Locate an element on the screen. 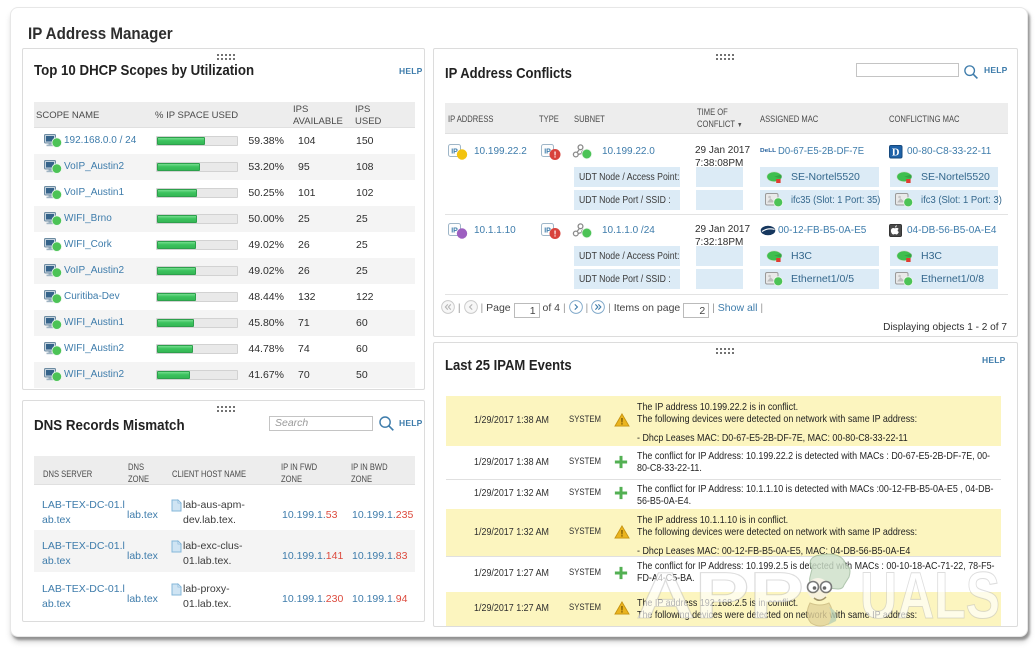 This screenshot has width=1036, height=649. svg-text: D is located at coordinates (896, 153).